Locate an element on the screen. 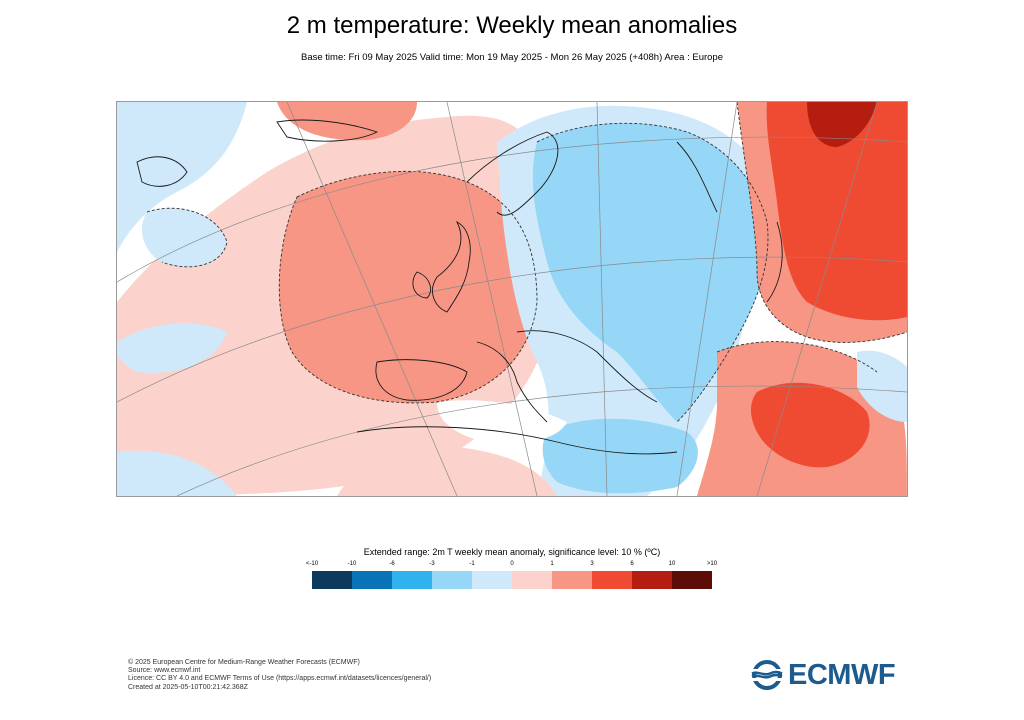  cold-region-atlantic-small is located at coordinates (184, 237).